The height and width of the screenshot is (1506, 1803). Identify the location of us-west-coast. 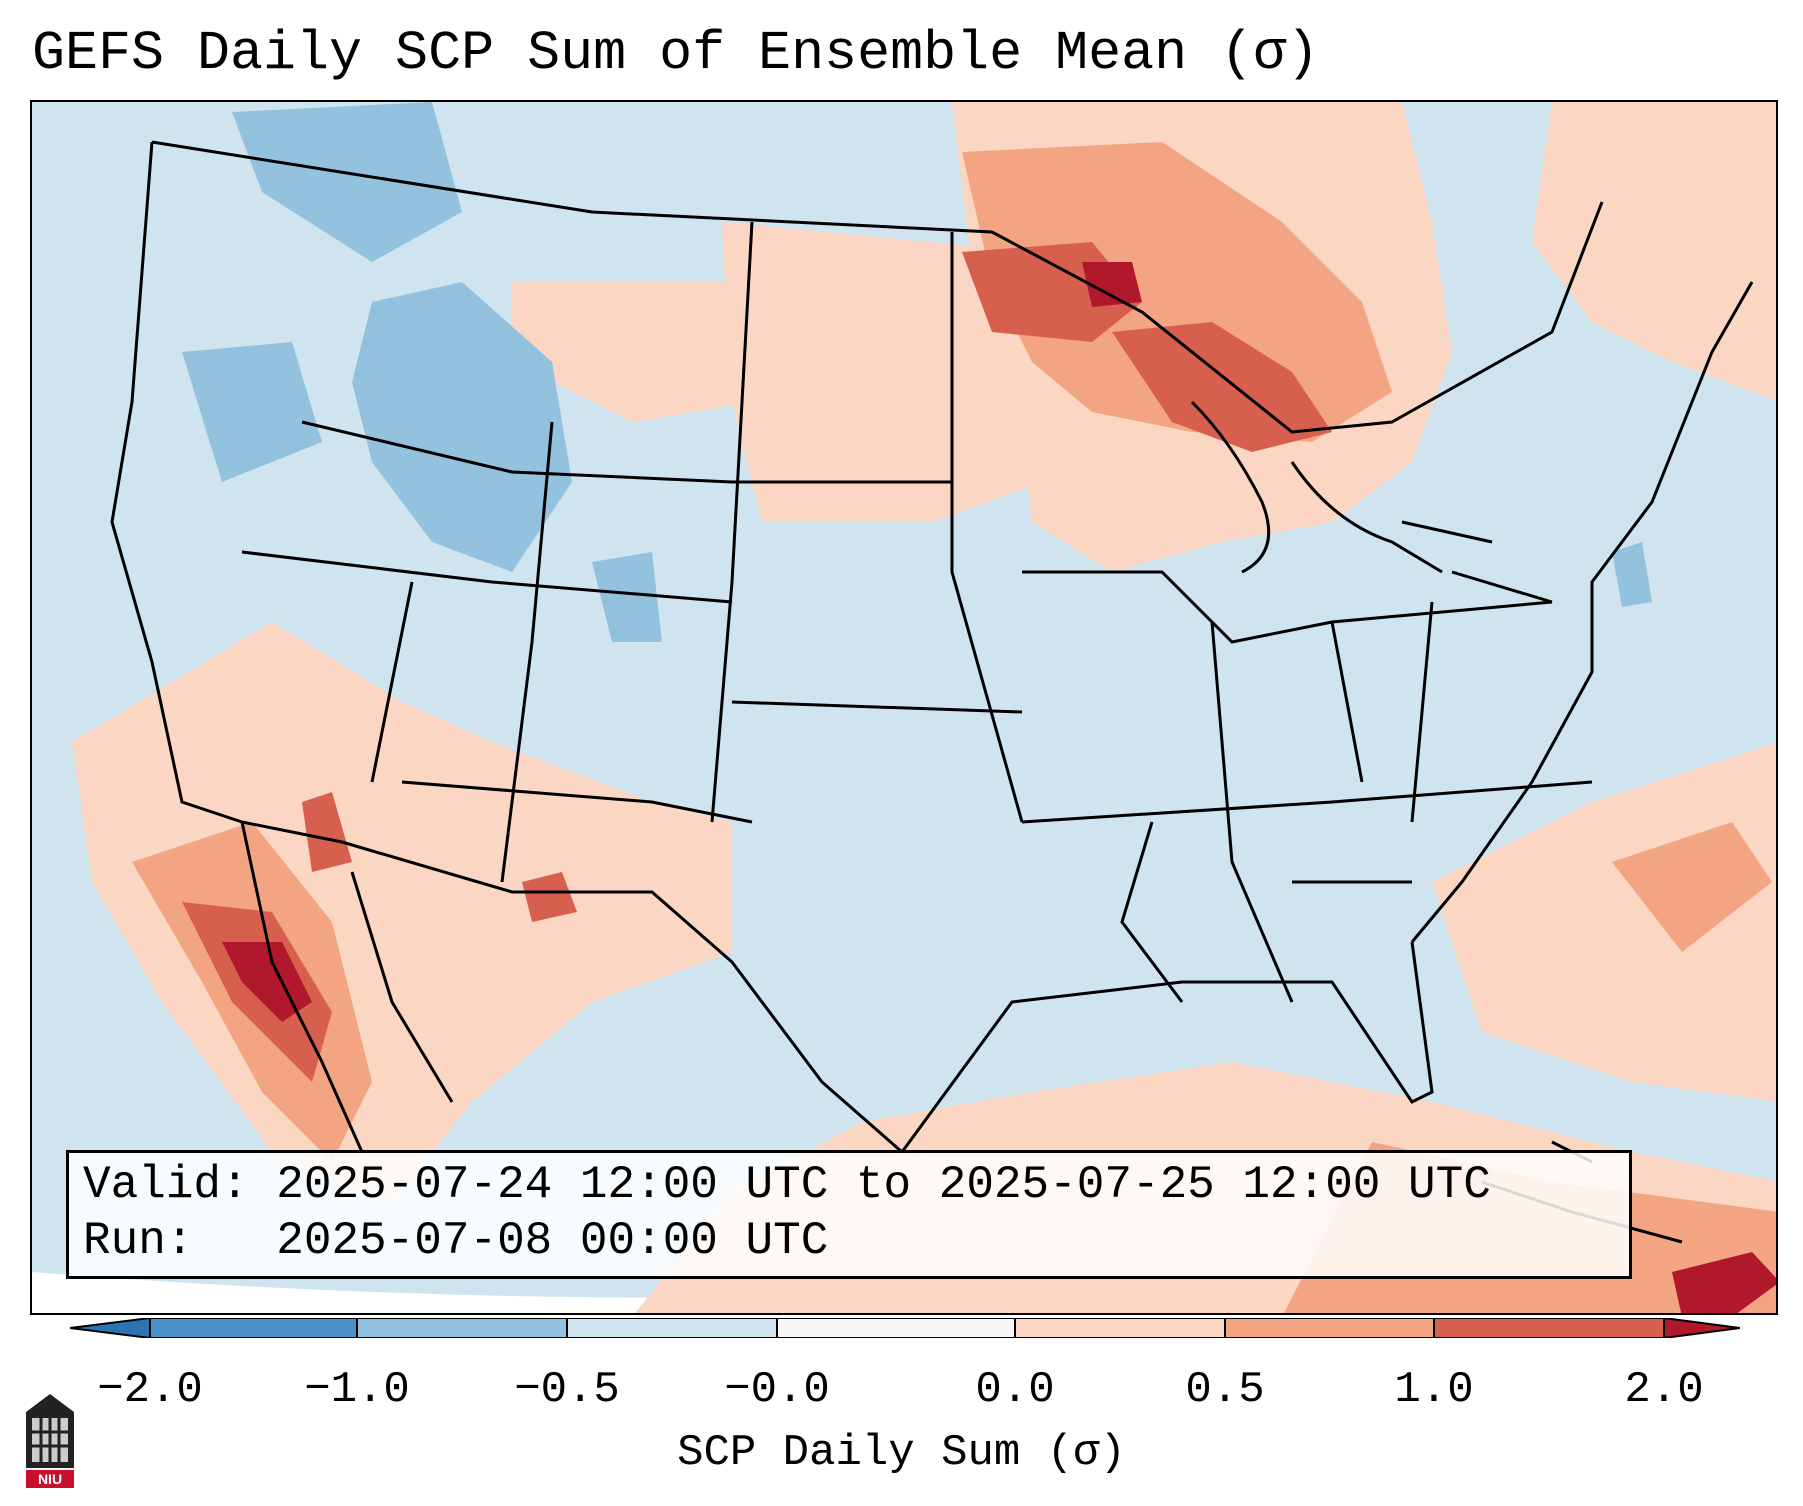
(176, 482).